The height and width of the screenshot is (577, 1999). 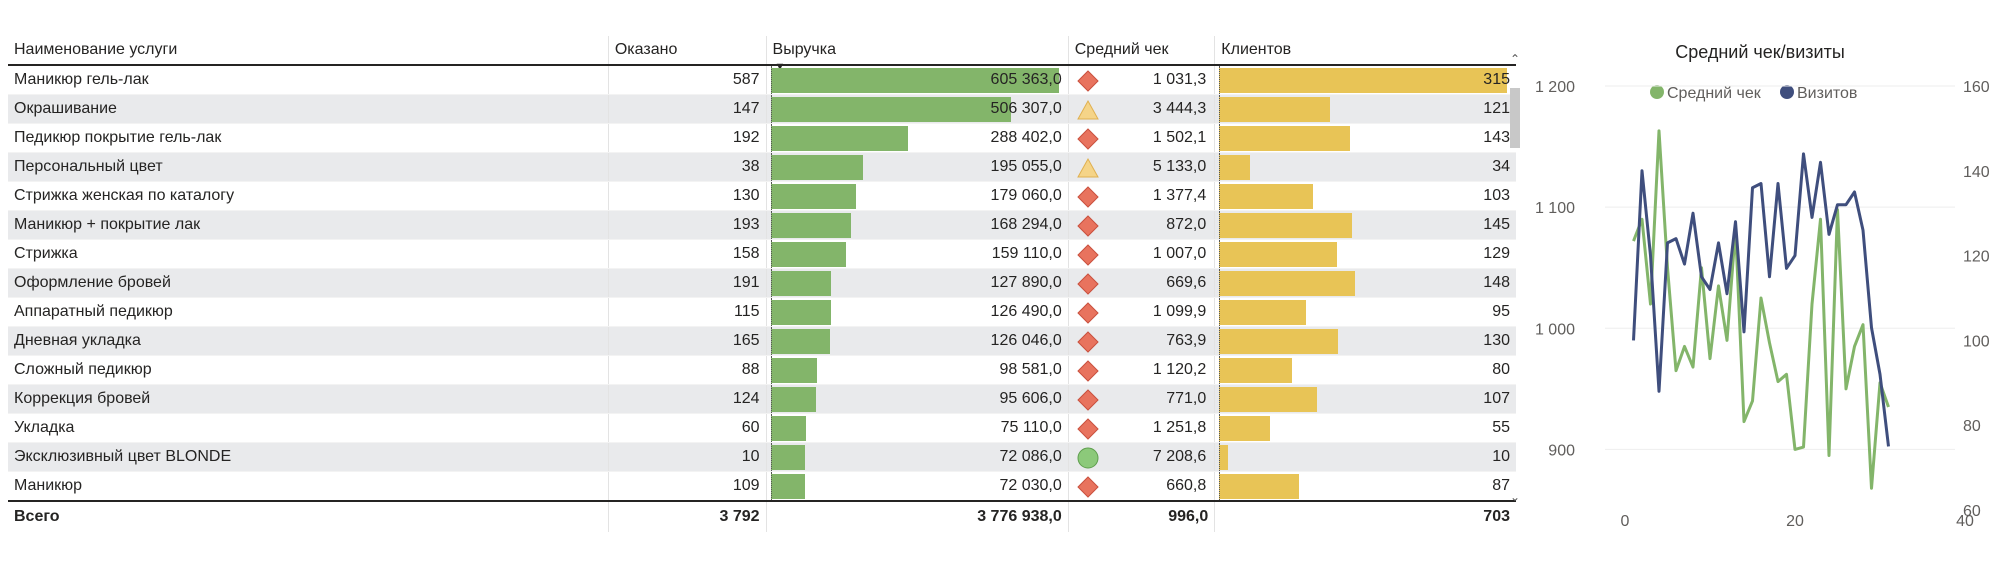 What do you see at coordinates (917, 225) in the screenshot?
I see `revenue-cell: 168 294,0` at bounding box center [917, 225].